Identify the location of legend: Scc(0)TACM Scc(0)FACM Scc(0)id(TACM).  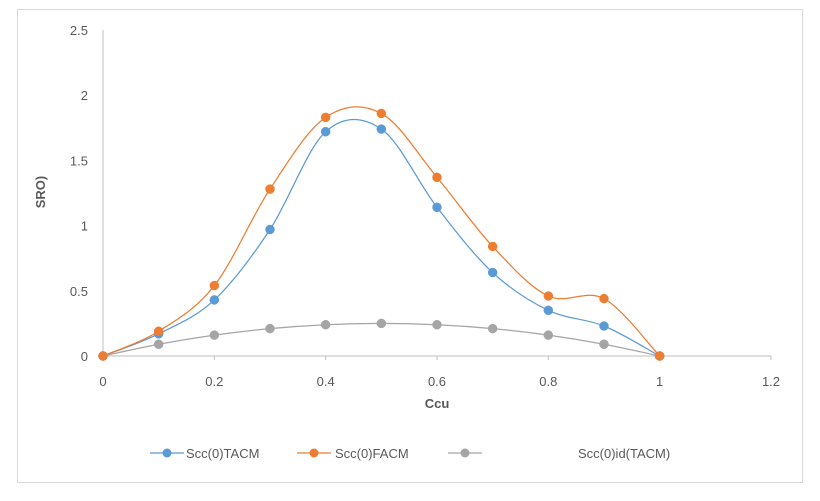
(410, 453).